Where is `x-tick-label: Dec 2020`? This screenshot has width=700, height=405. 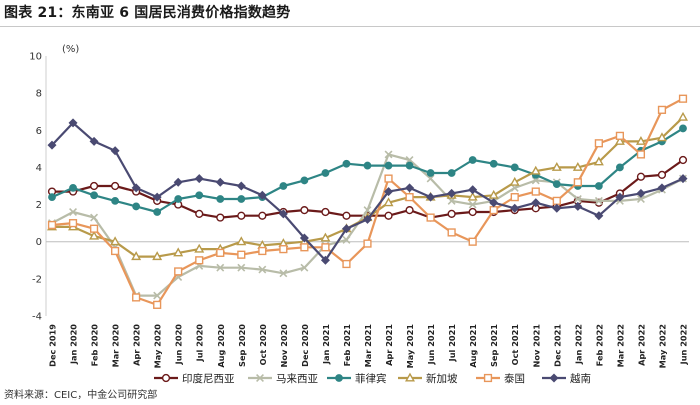
x-tick-label: Dec 2020 is located at coordinates (305, 345).